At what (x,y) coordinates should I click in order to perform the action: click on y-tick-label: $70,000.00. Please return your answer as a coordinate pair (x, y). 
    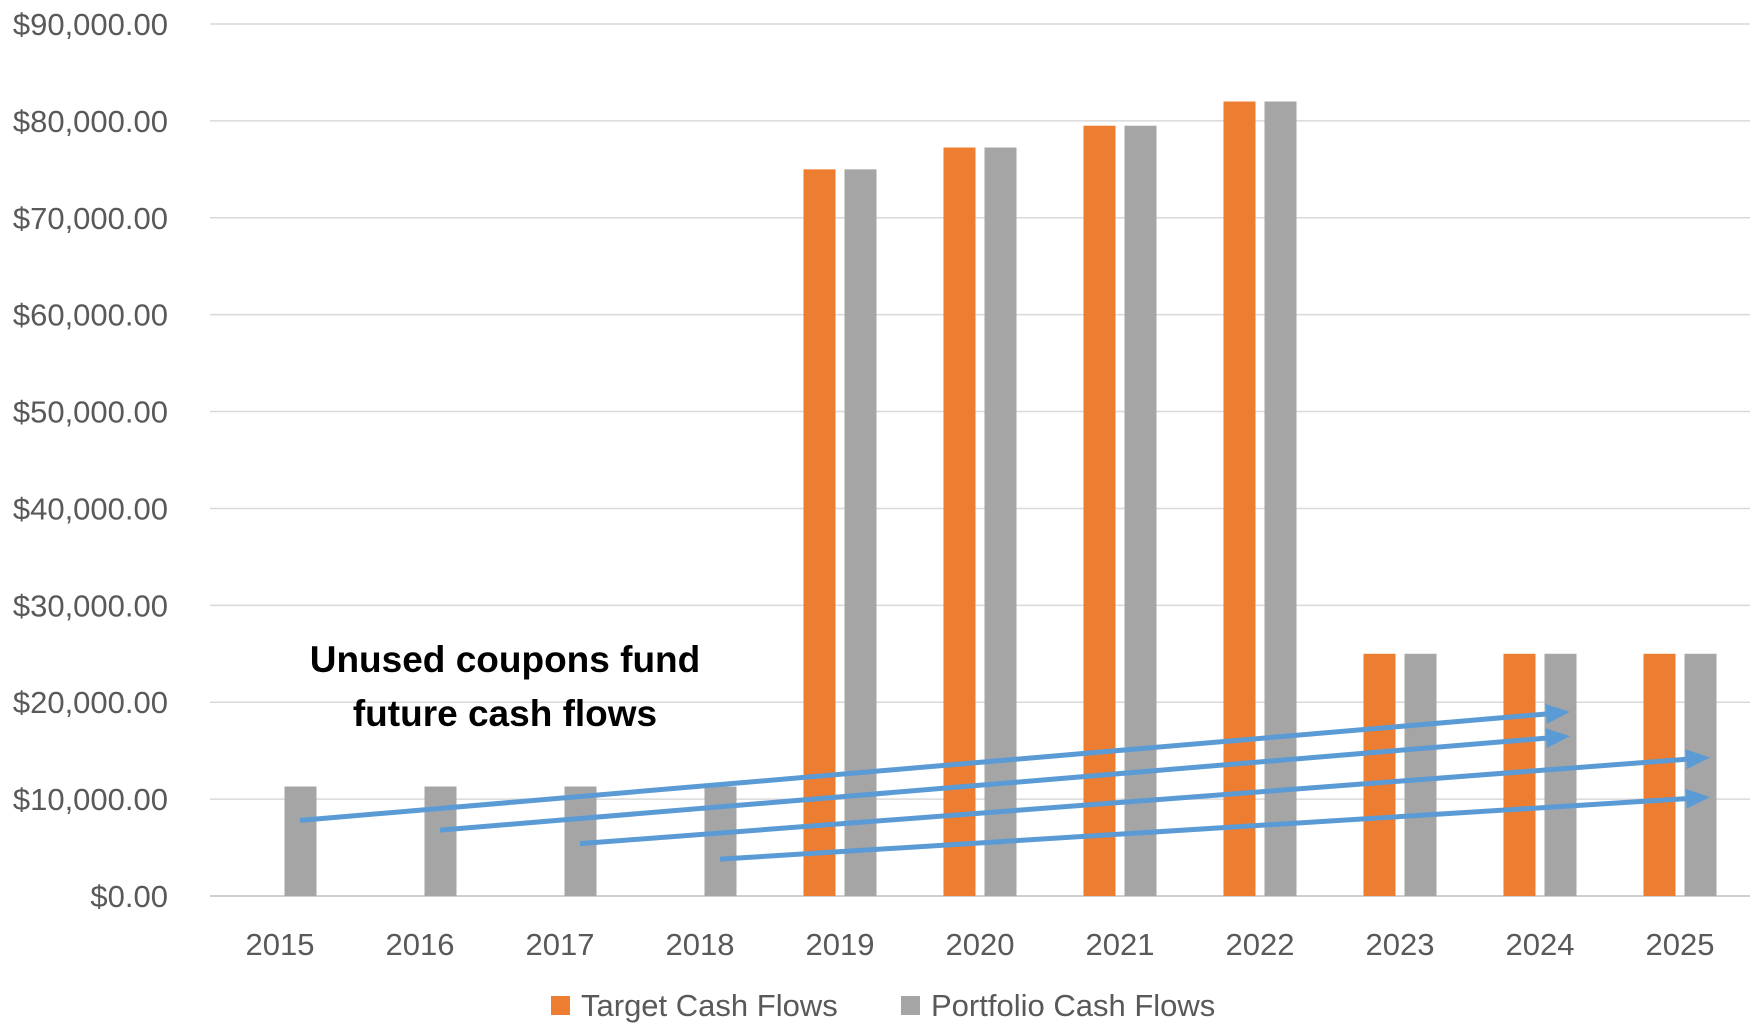
    Looking at the image, I should click on (90, 218).